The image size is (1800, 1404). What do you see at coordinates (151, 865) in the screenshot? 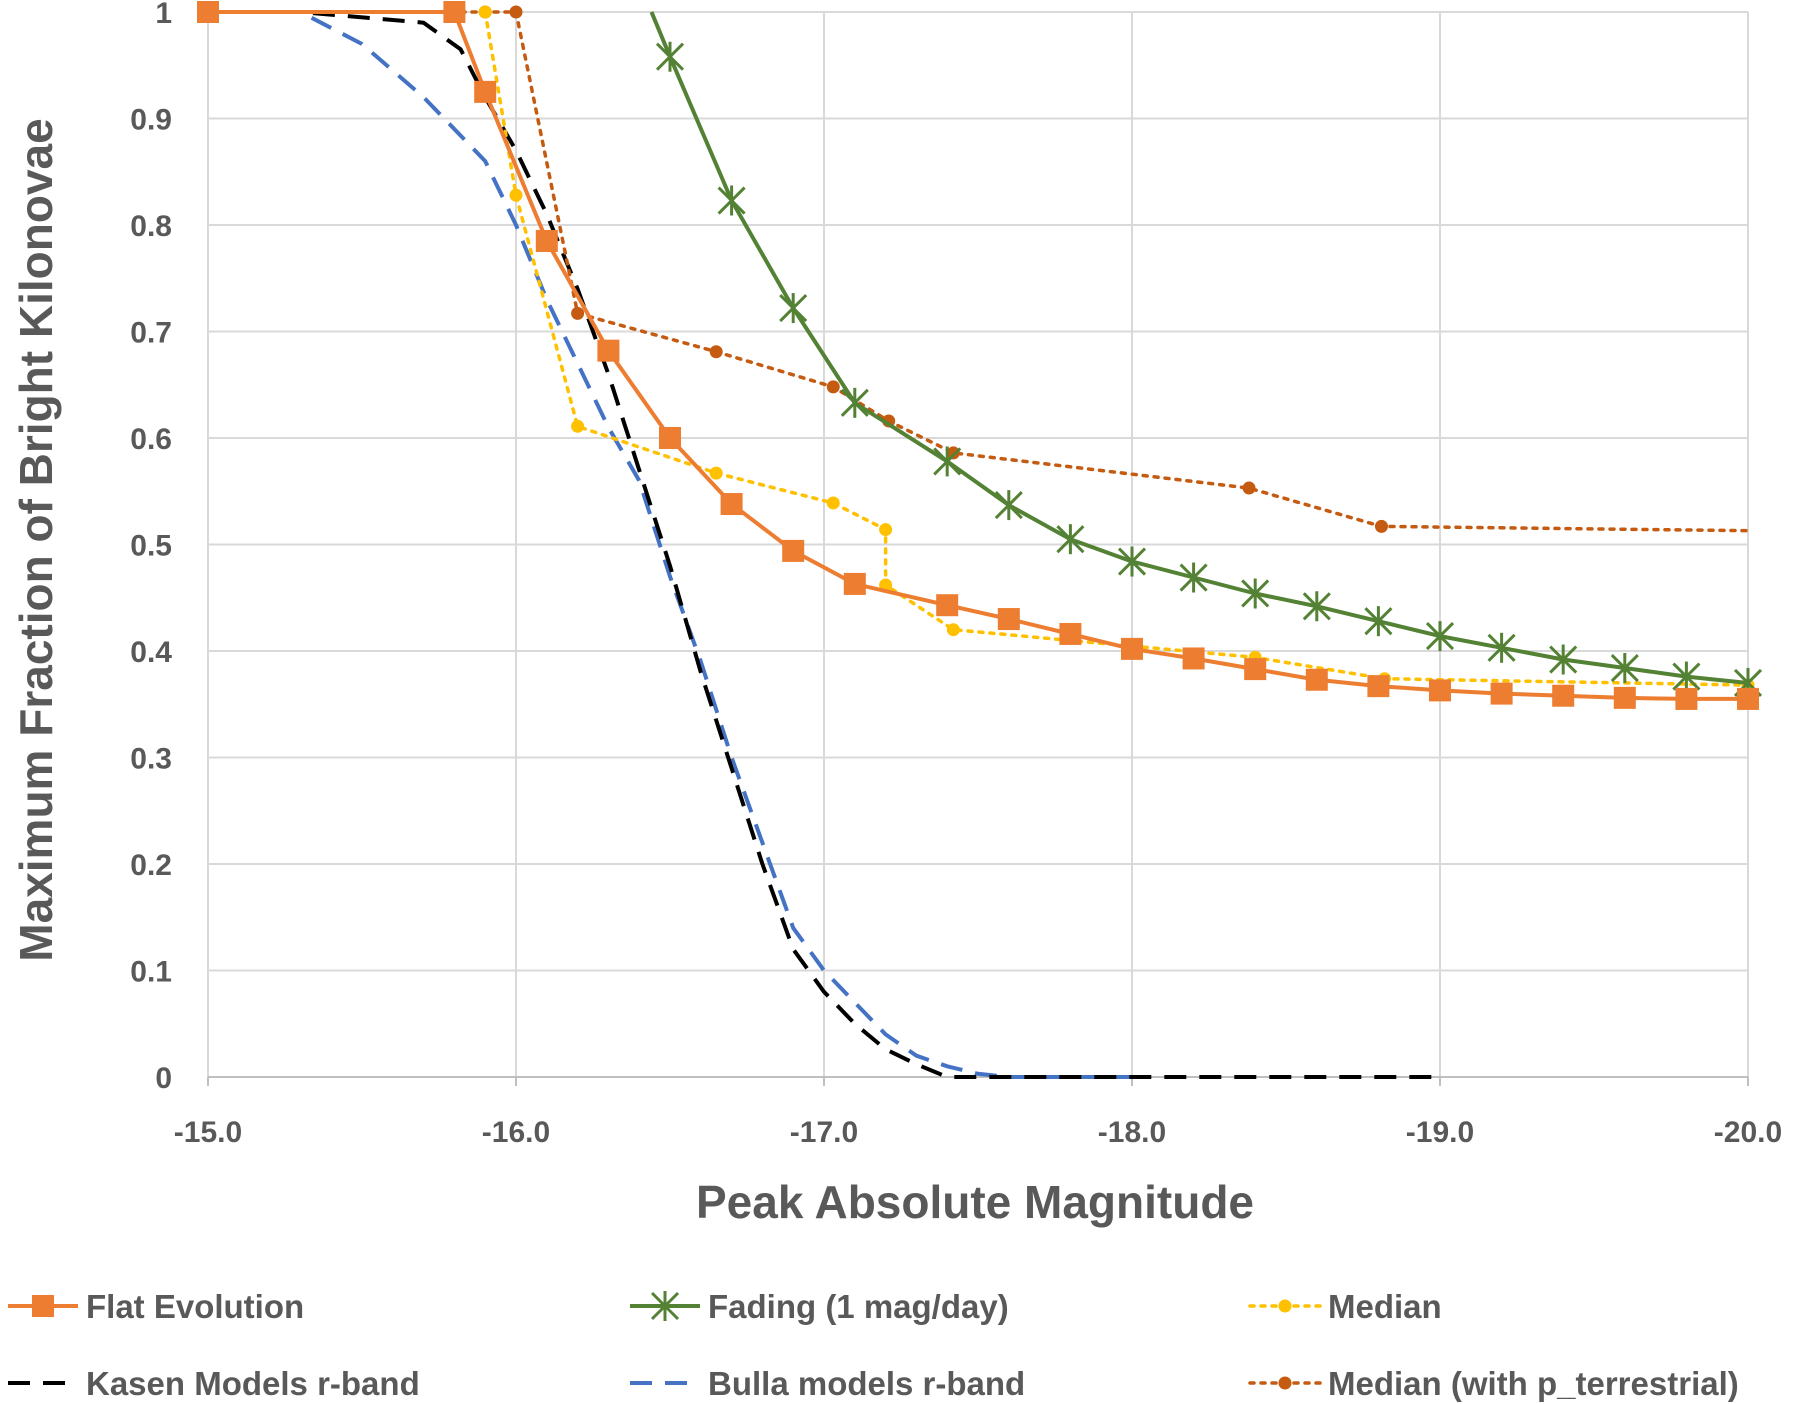
I see `y-tick-label: 0.2` at bounding box center [151, 865].